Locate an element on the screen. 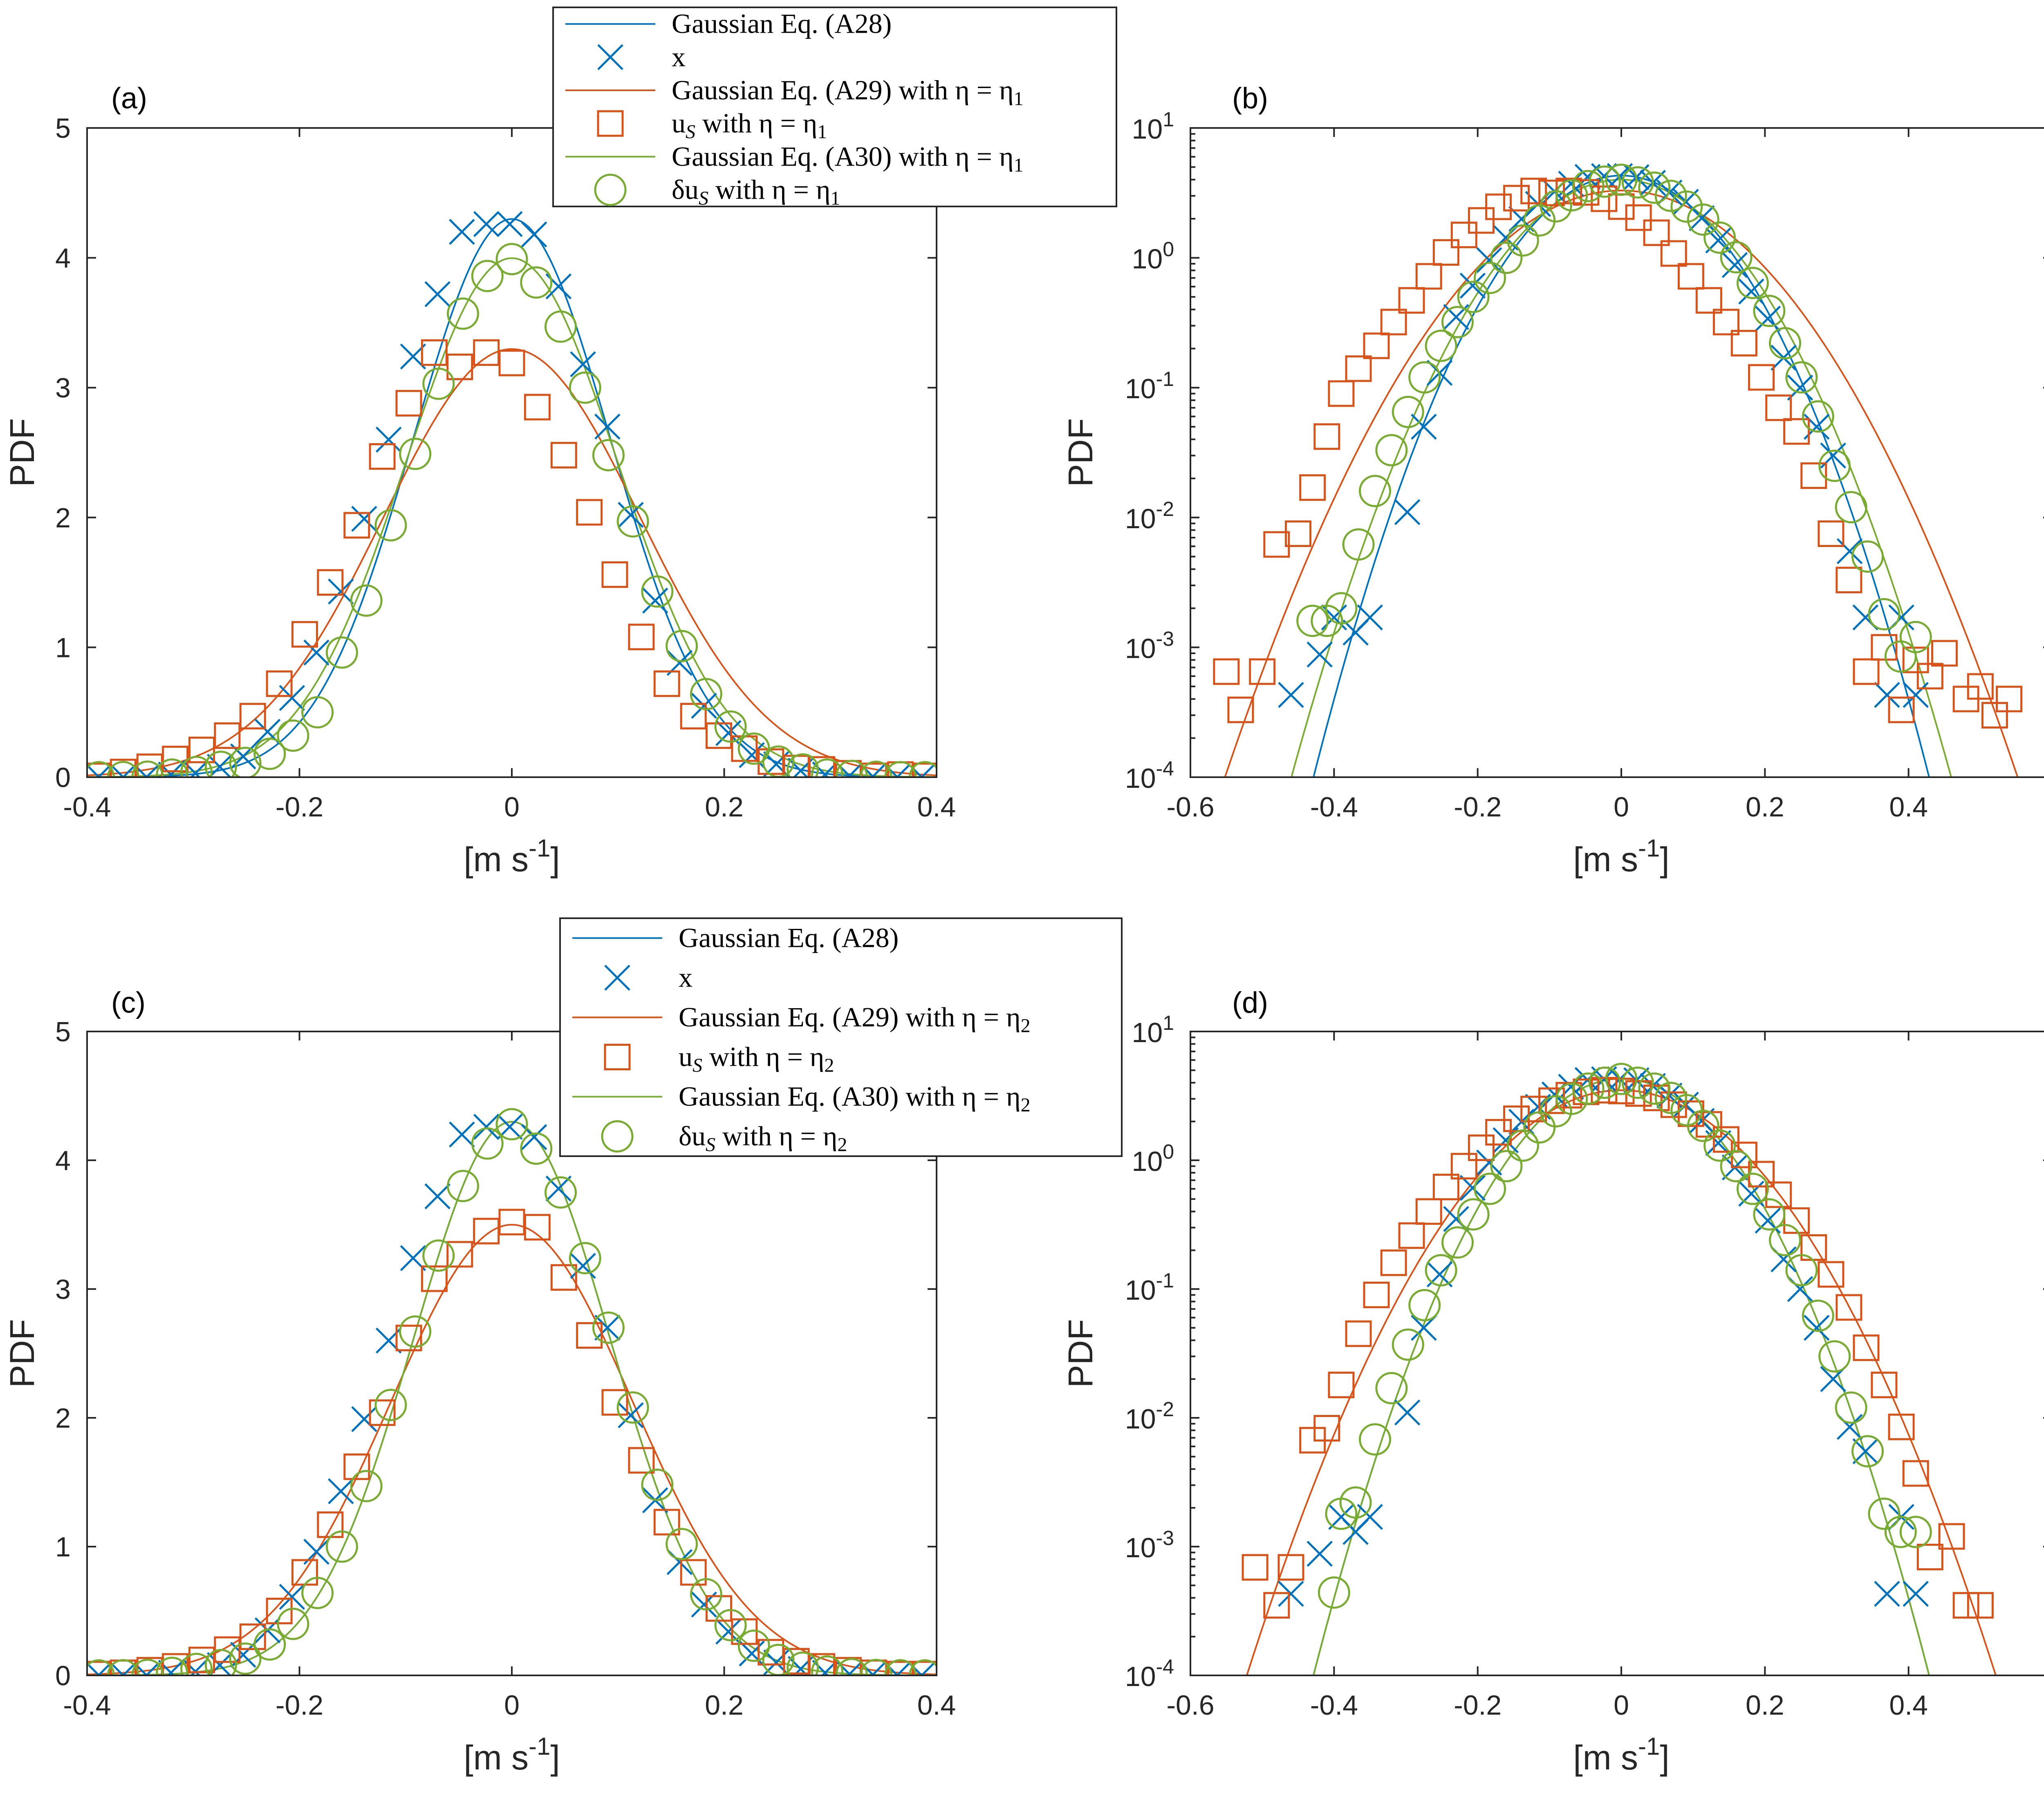 This screenshot has height=1796, width=2044. y-tick-label: 2 is located at coordinates (63, 1418).